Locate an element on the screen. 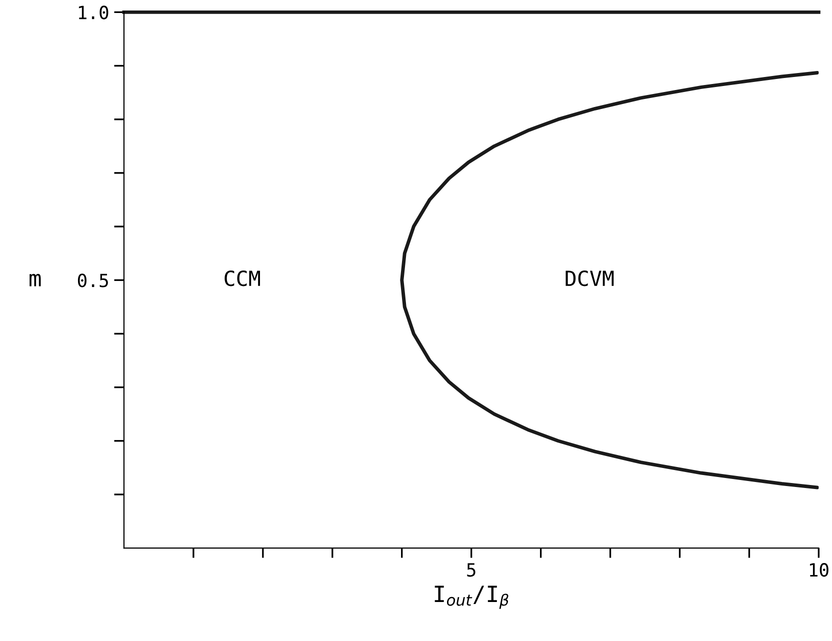 The height and width of the screenshot is (641, 832). y-tick-label: 0.5 is located at coordinates (93, 281).